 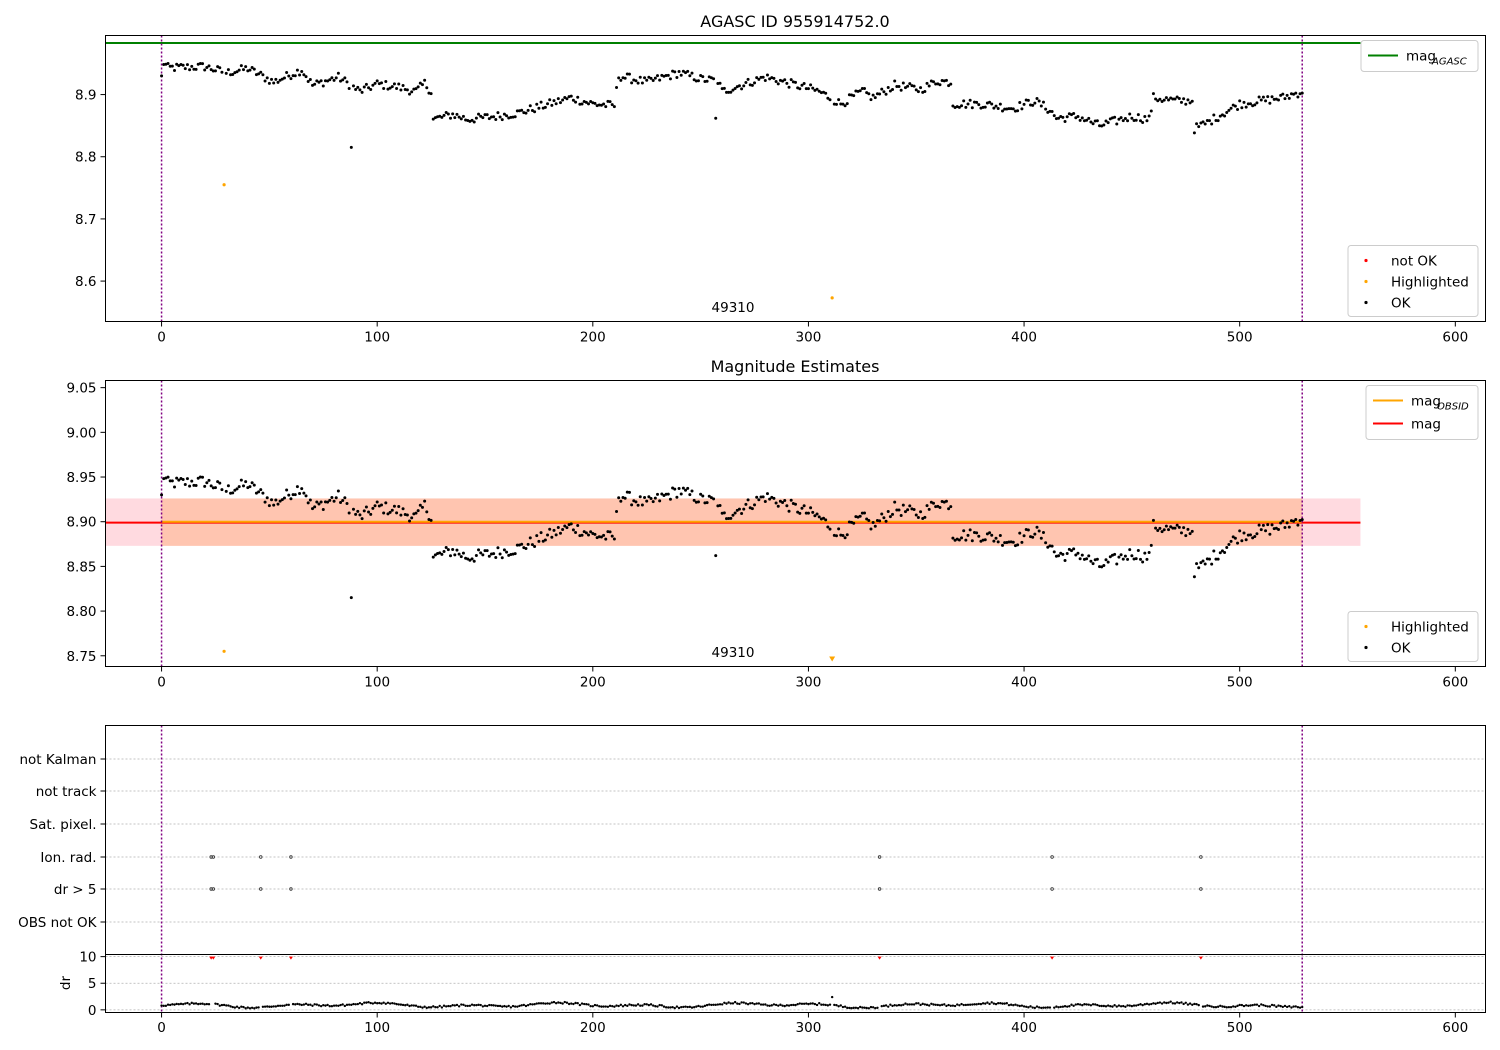 I want to click on dr-tick-label: 10, so click(x=87, y=958).